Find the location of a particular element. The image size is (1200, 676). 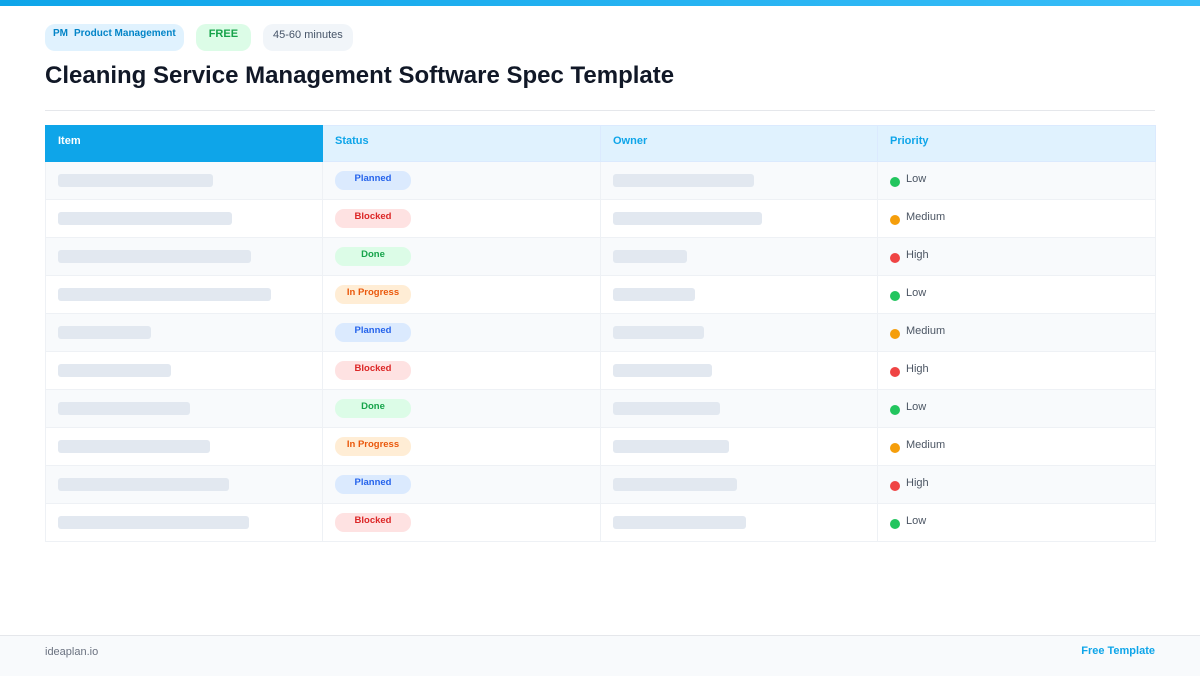

header-item: Item is located at coordinates (184, 143).